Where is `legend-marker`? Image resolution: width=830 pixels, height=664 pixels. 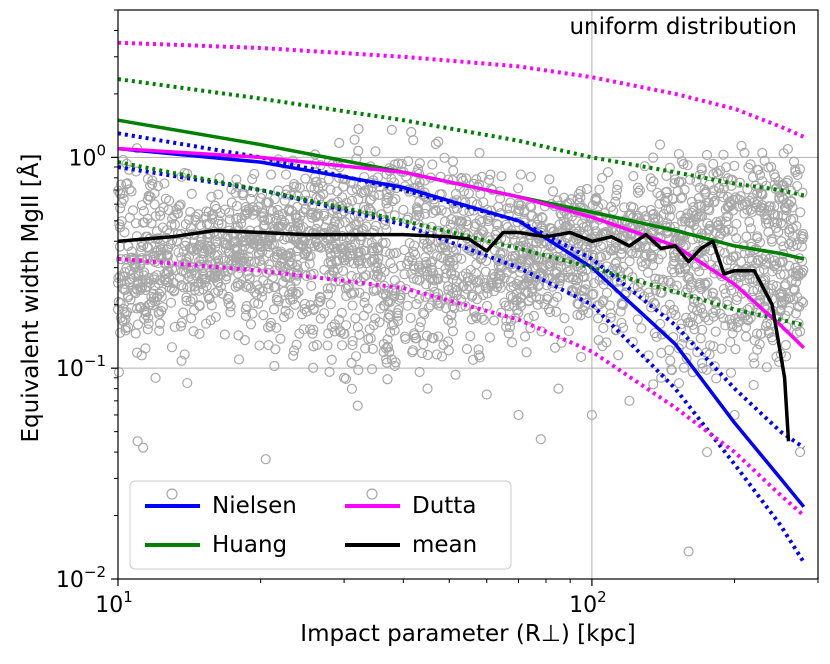
legend-marker is located at coordinates (172, 494).